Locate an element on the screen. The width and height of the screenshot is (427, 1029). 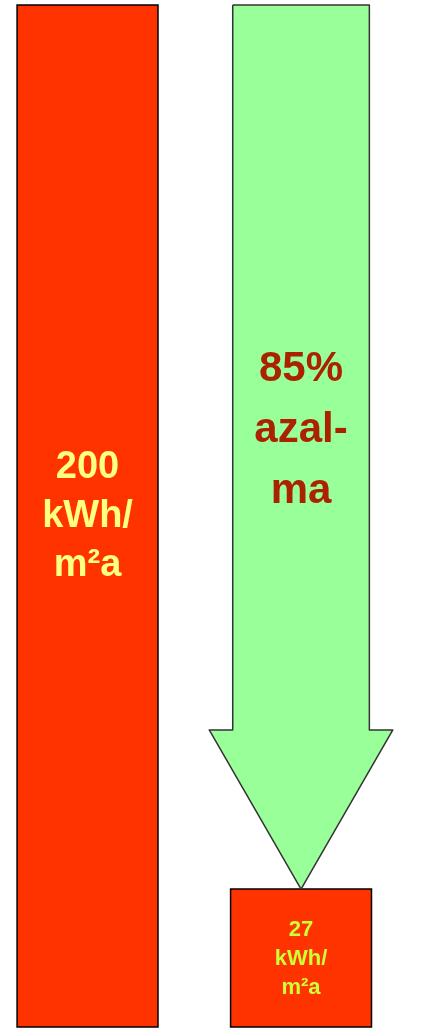
annotation: 85% azal-ma is located at coordinates (301, 428).